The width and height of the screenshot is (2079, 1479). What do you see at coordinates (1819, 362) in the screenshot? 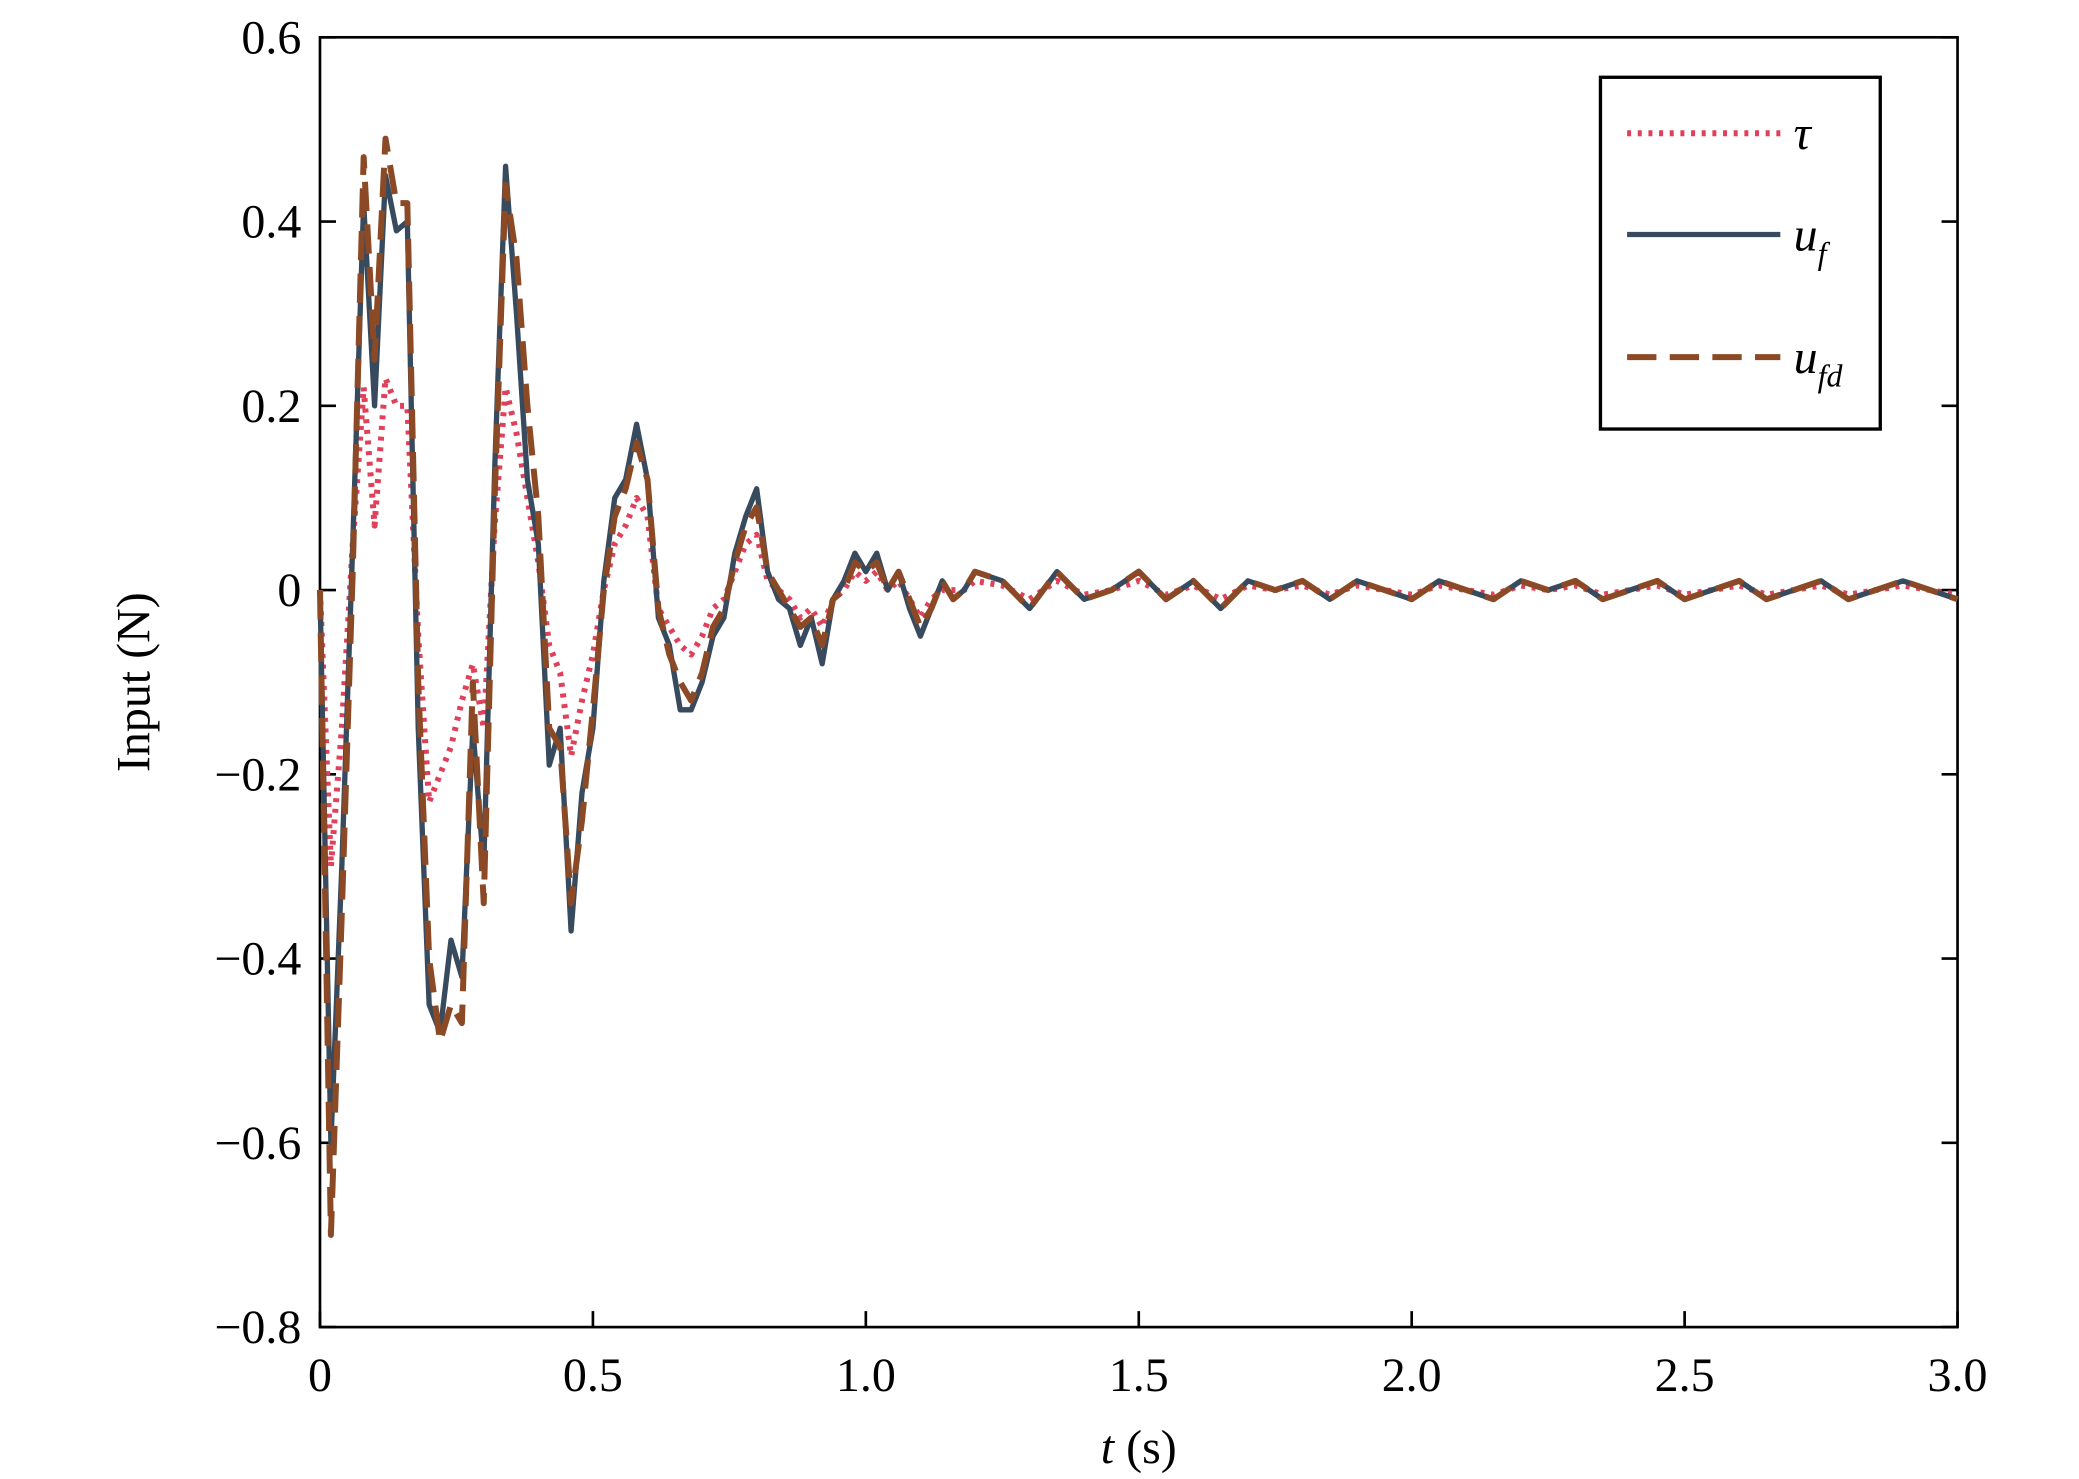
I see `legend-label: ufd` at bounding box center [1819, 362].